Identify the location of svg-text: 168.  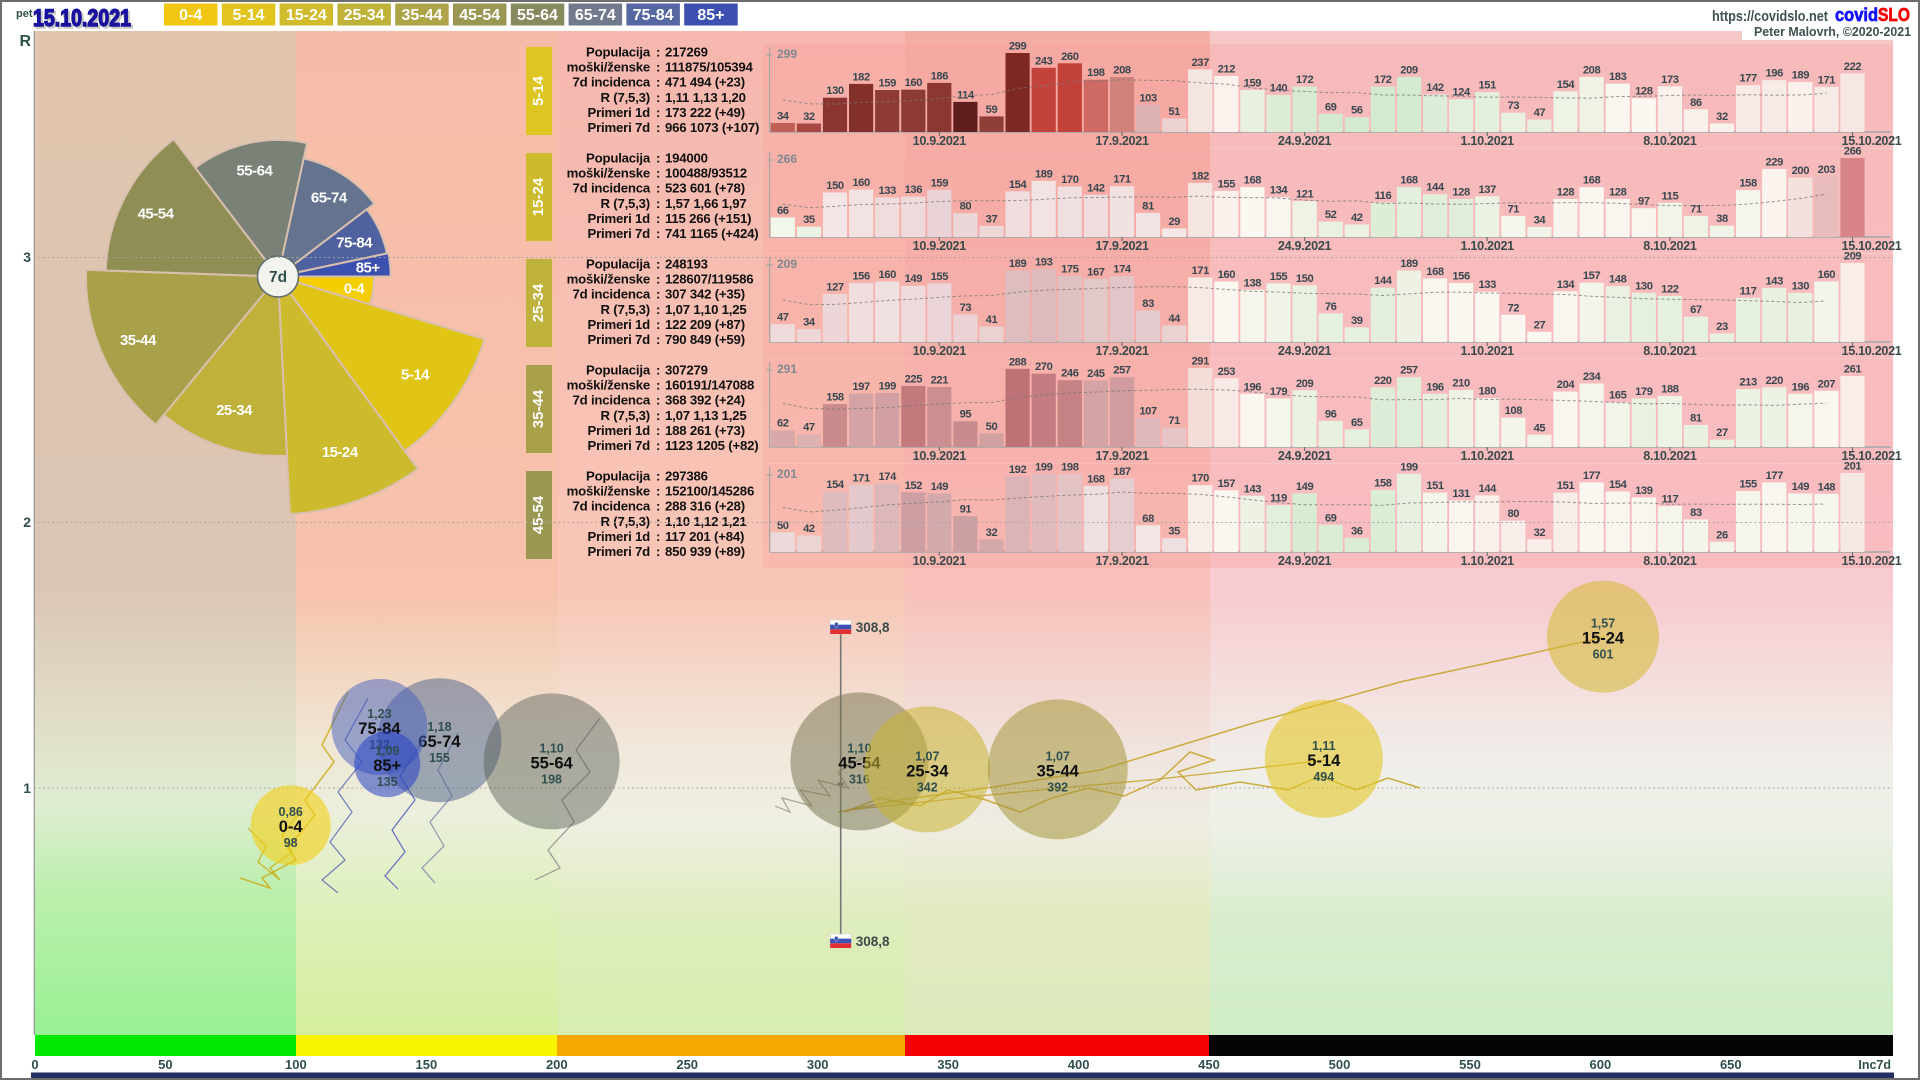
(1435, 272).